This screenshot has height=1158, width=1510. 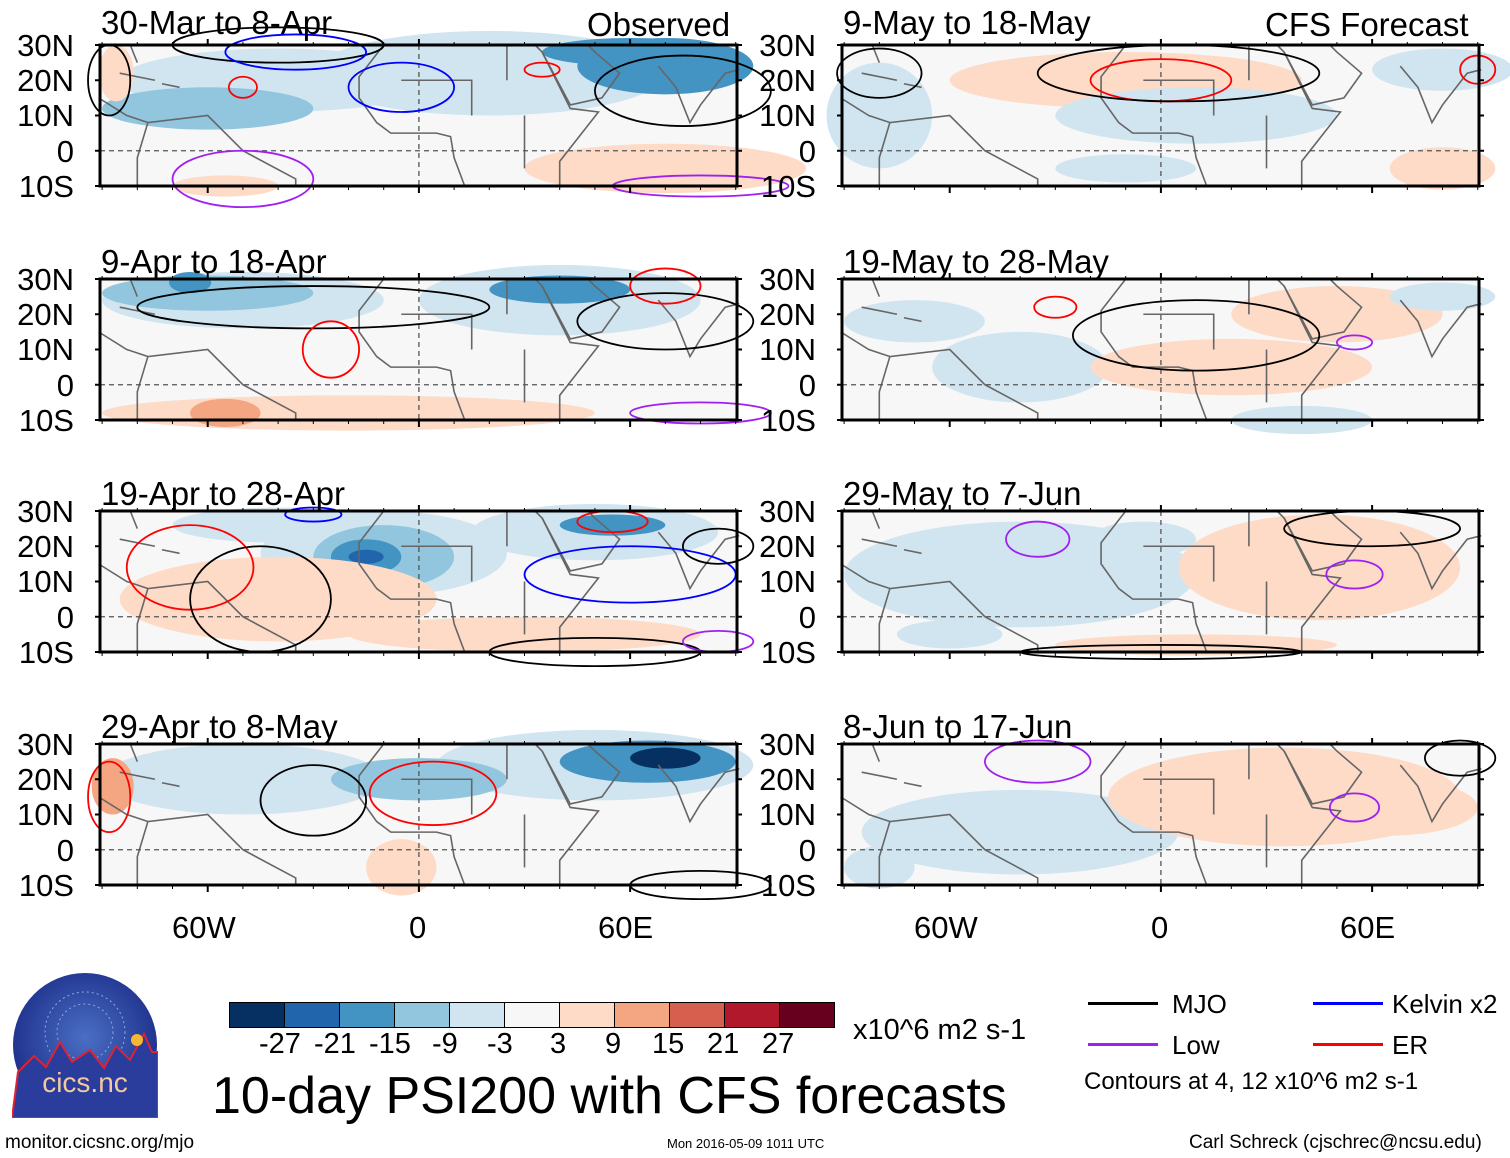 I want to click on legend-label-er: ER, so click(x=1410, y=1045).